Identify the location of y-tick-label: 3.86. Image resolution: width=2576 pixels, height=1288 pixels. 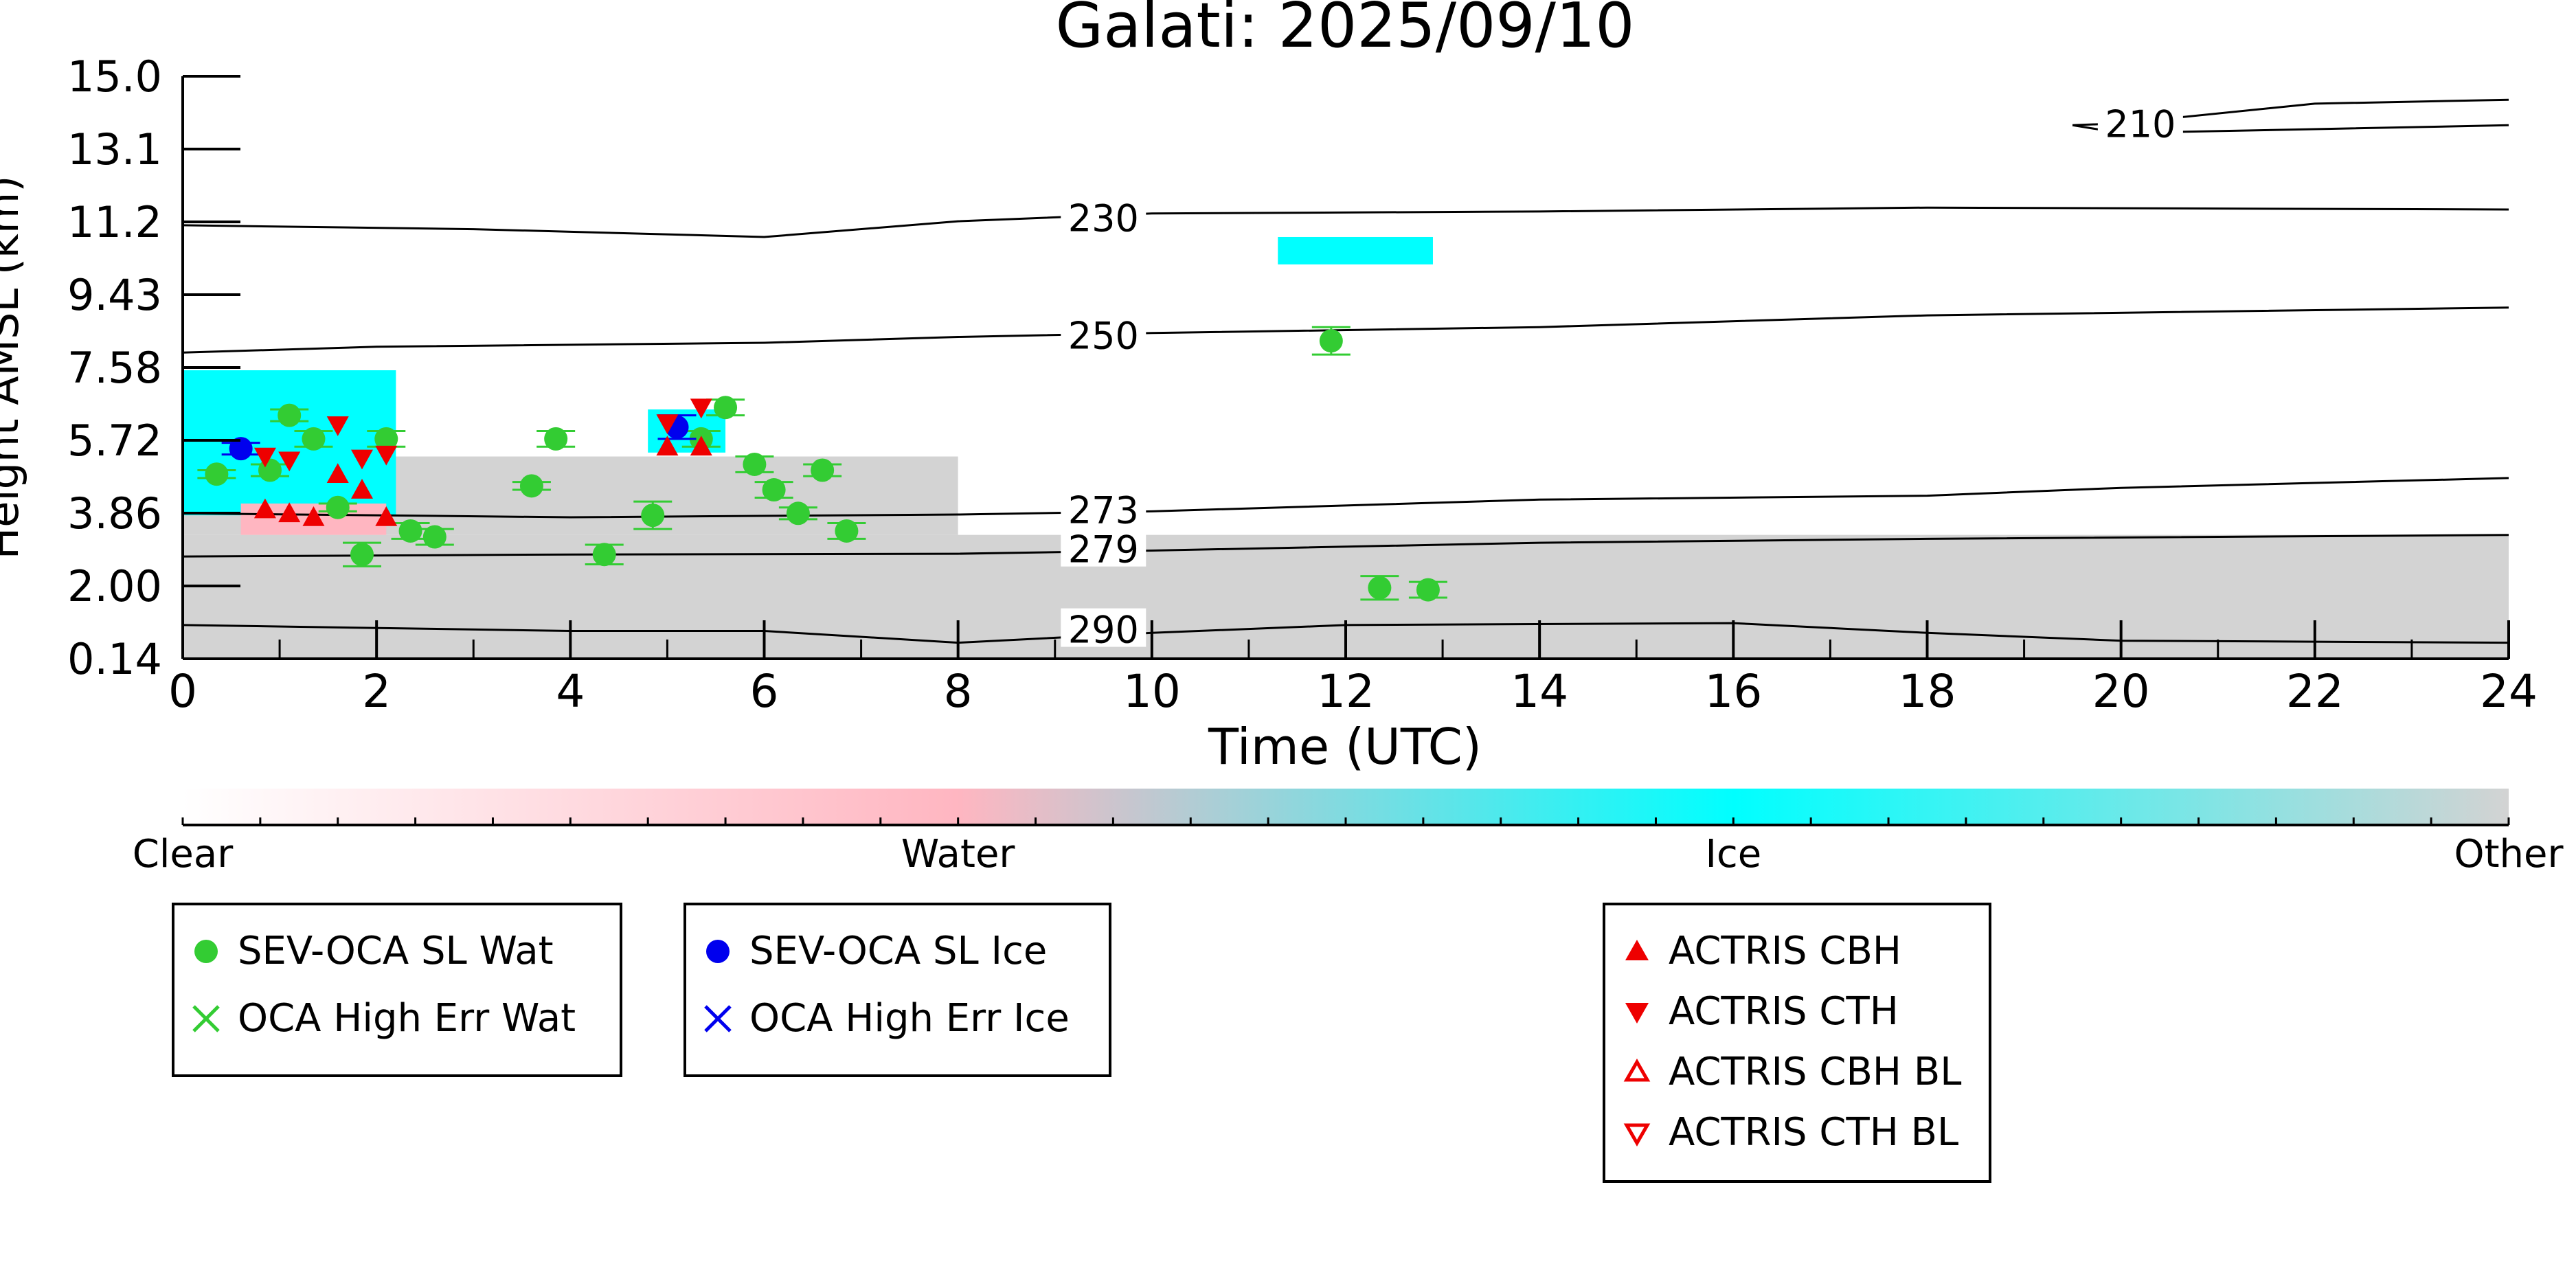
(114, 513).